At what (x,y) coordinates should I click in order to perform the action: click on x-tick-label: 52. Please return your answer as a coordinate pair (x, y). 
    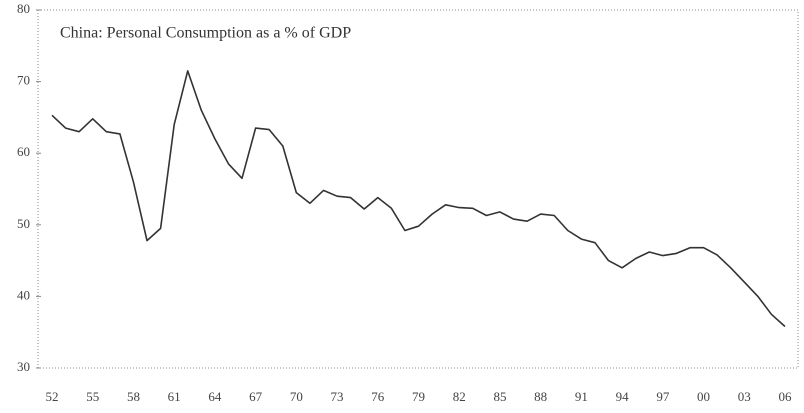
    Looking at the image, I should click on (52, 396).